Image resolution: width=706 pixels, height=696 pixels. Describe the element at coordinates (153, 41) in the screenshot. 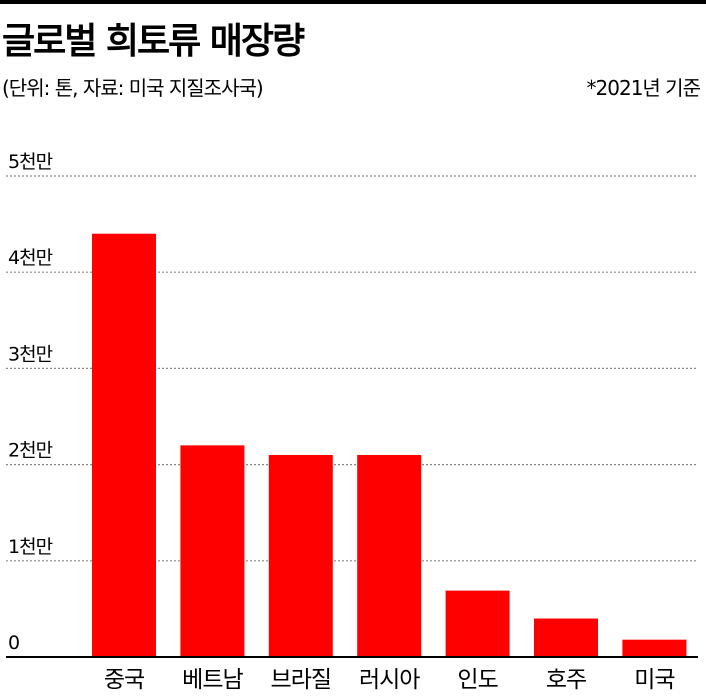

I see `chart-title: 글로벌 희토류 매장량` at that location.